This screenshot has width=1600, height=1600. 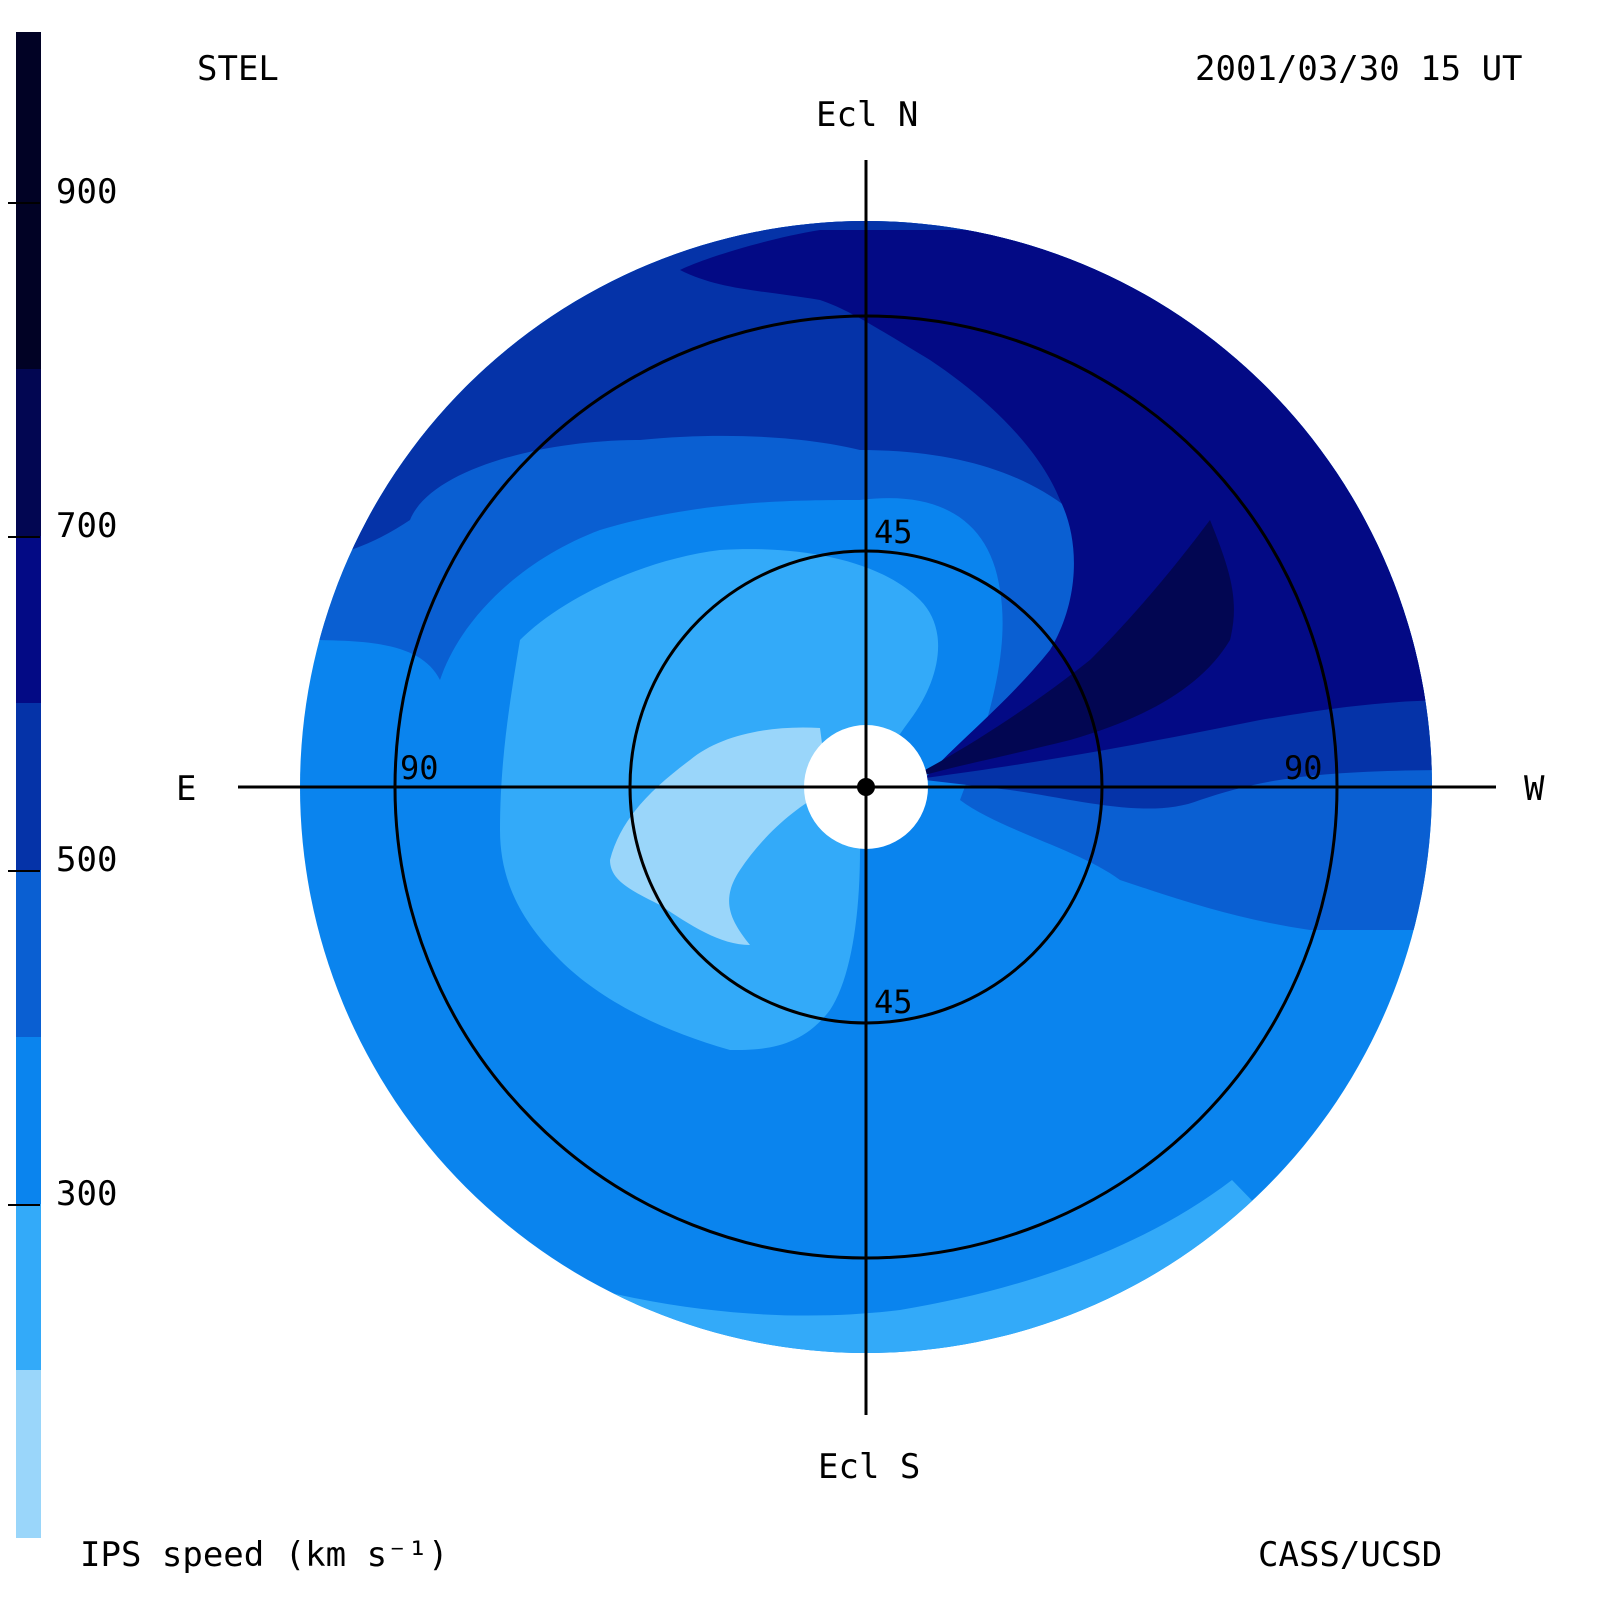 I want to click on timestamp-label: 2001/03/30 15 UT, so click(x=1359, y=69).